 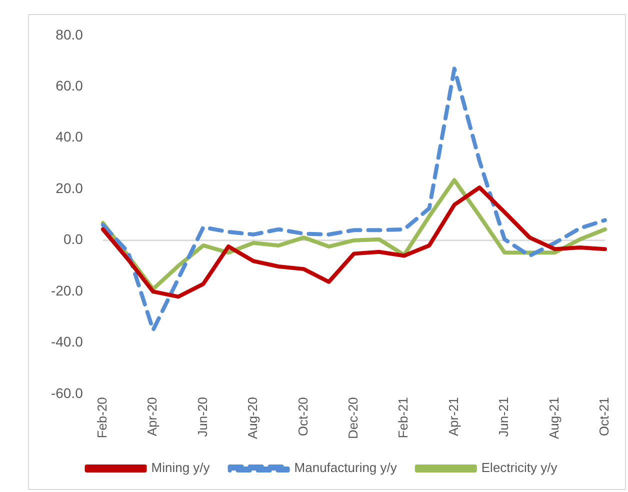 I want to click on x-tick-label: Oct-20, so click(x=302, y=416).